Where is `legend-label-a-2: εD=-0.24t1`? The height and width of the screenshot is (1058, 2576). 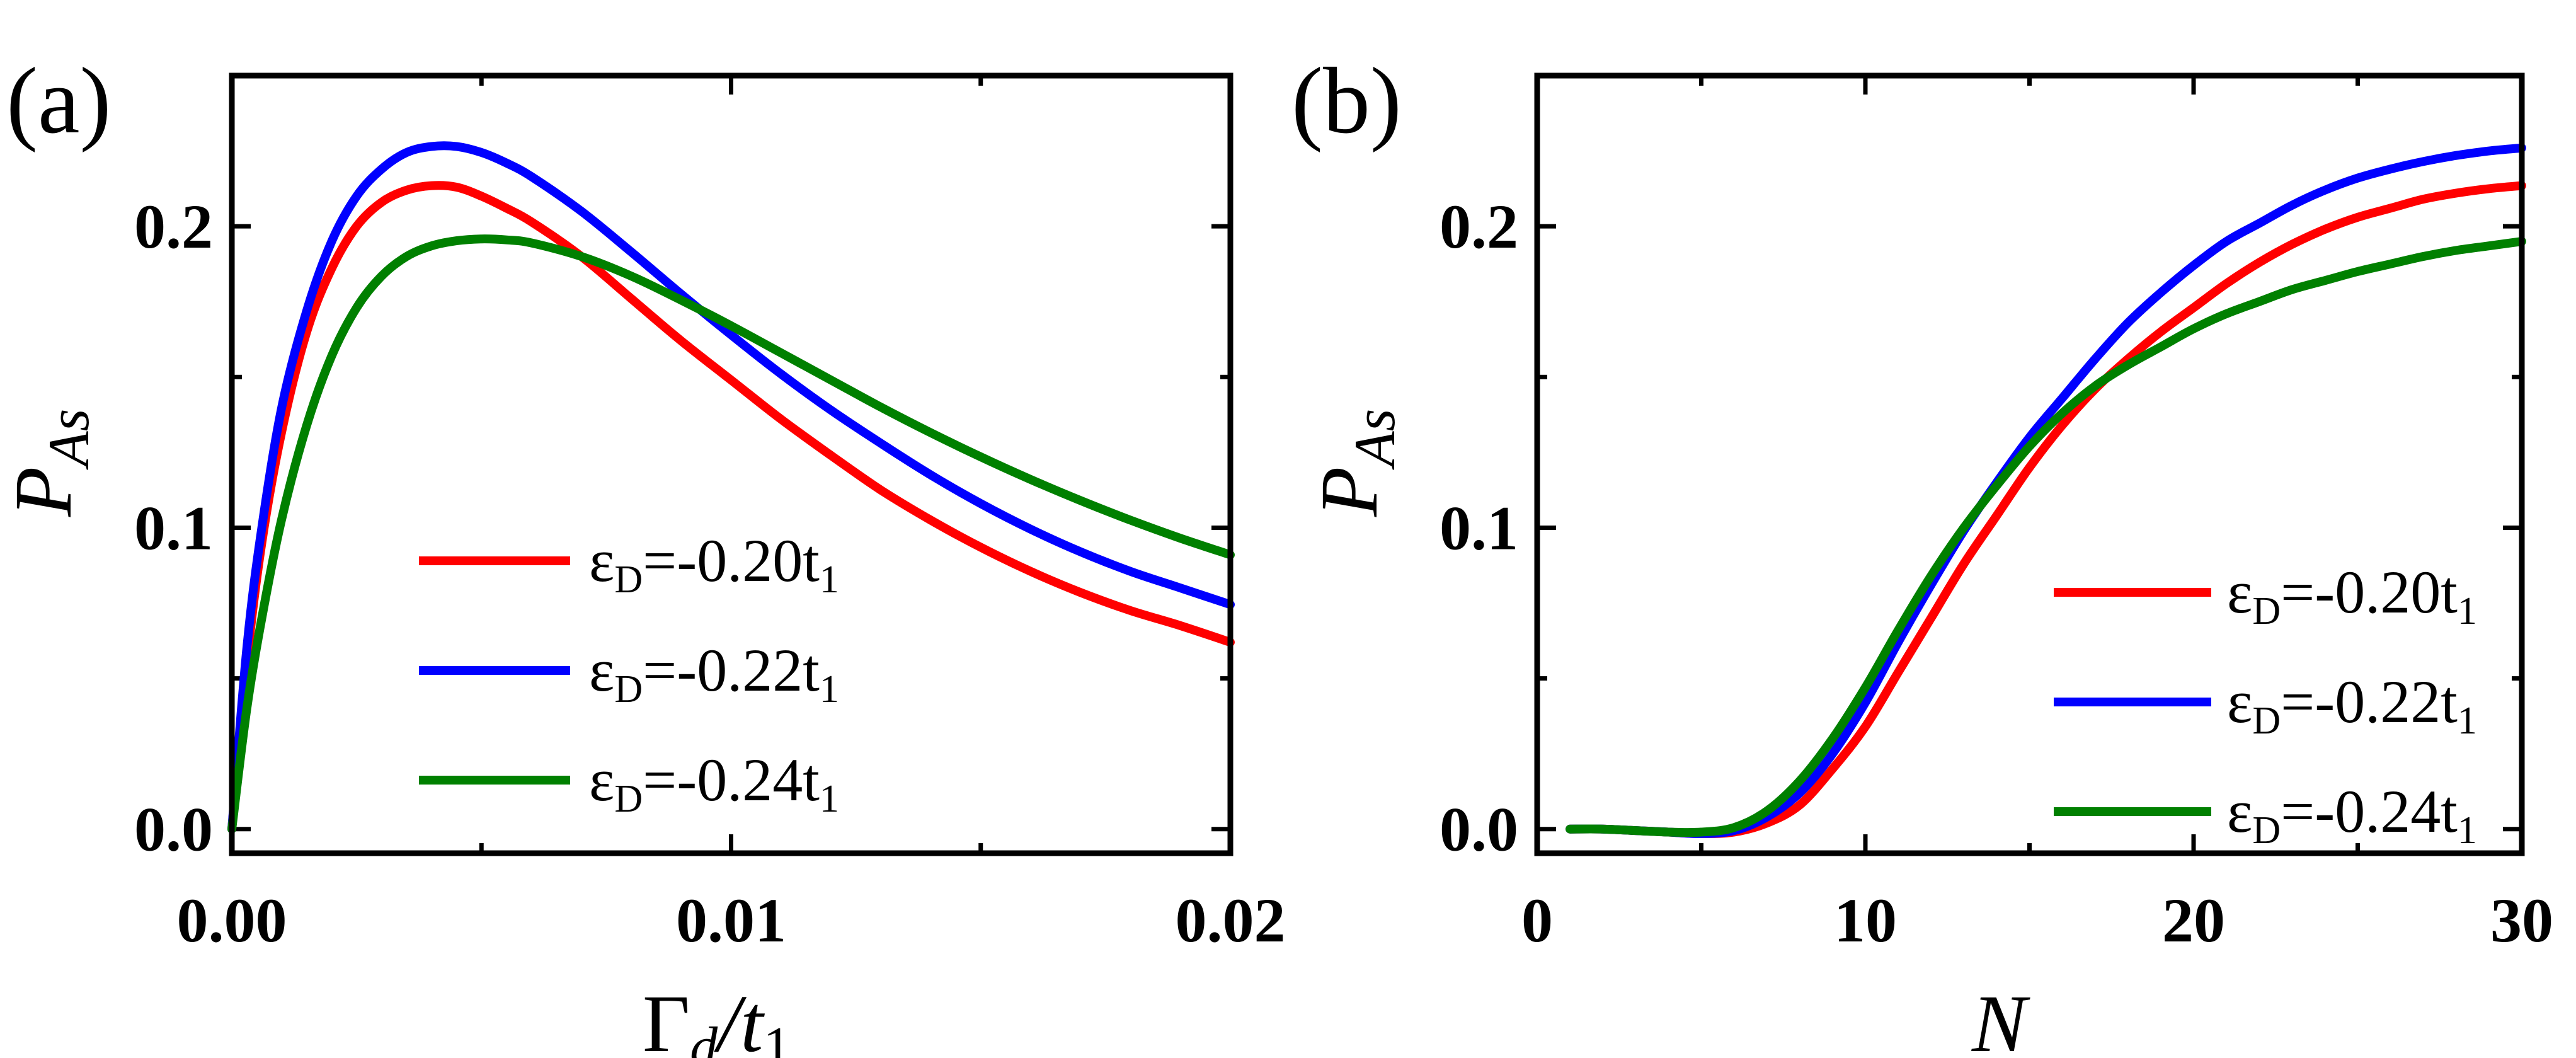 legend-label-a-2: εD=-0.24t1 is located at coordinates (714, 783).